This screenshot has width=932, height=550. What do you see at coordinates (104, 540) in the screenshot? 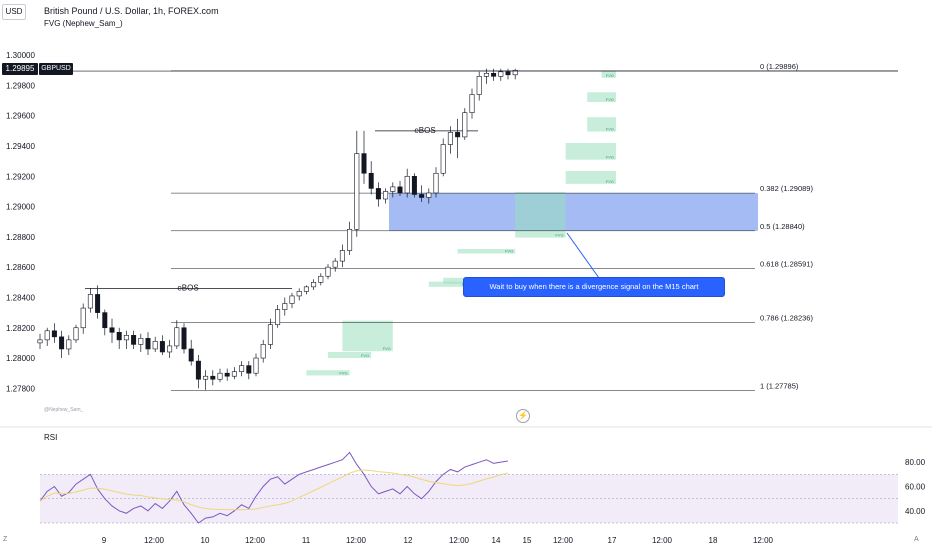
I see `time-tick-label: 9` at bounding box center [104, 540].